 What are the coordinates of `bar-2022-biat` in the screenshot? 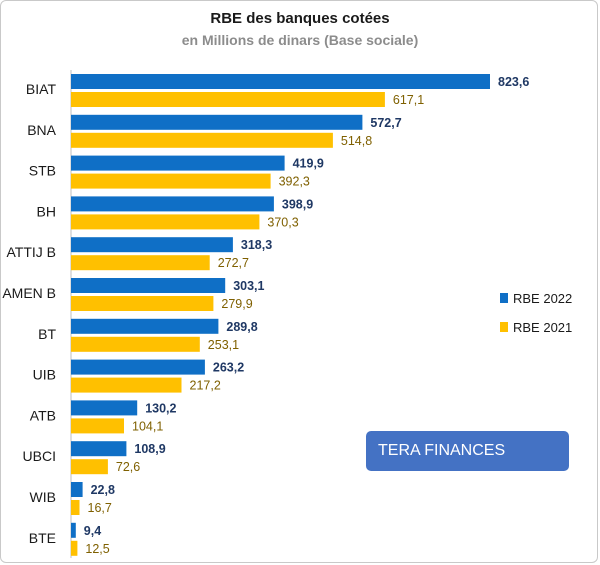 It's located at (280, 81).